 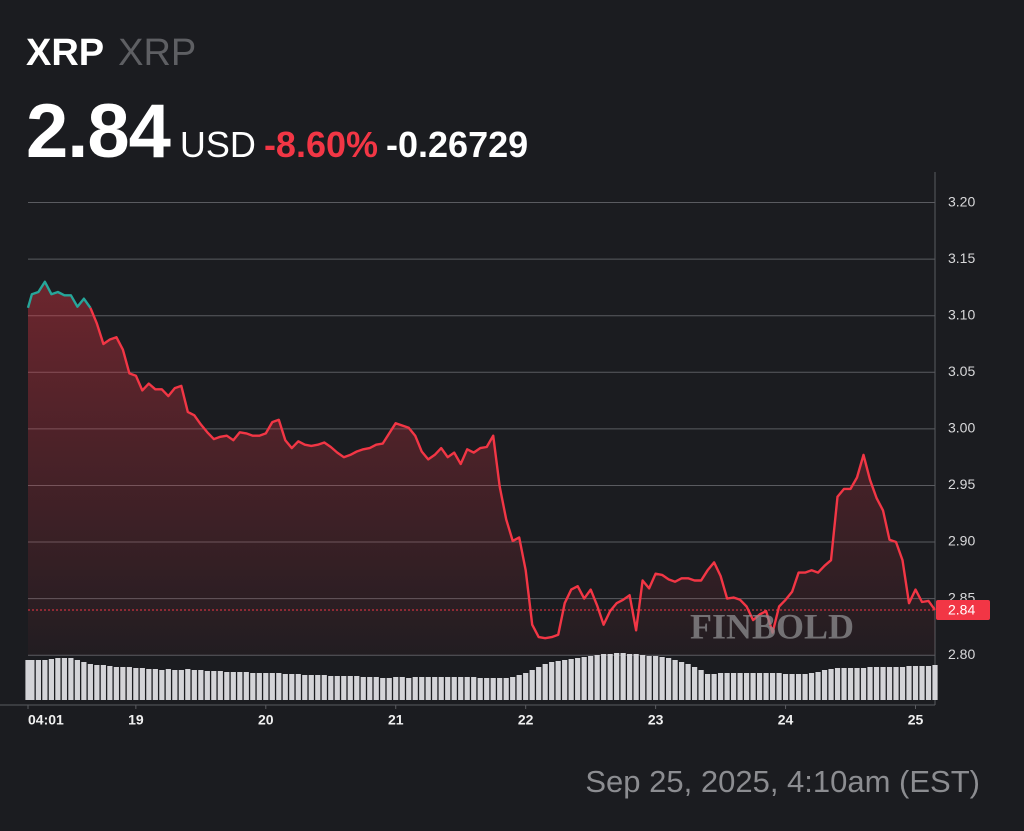 I want to click on x-tick-label: 19, so click(x=136, y=720).